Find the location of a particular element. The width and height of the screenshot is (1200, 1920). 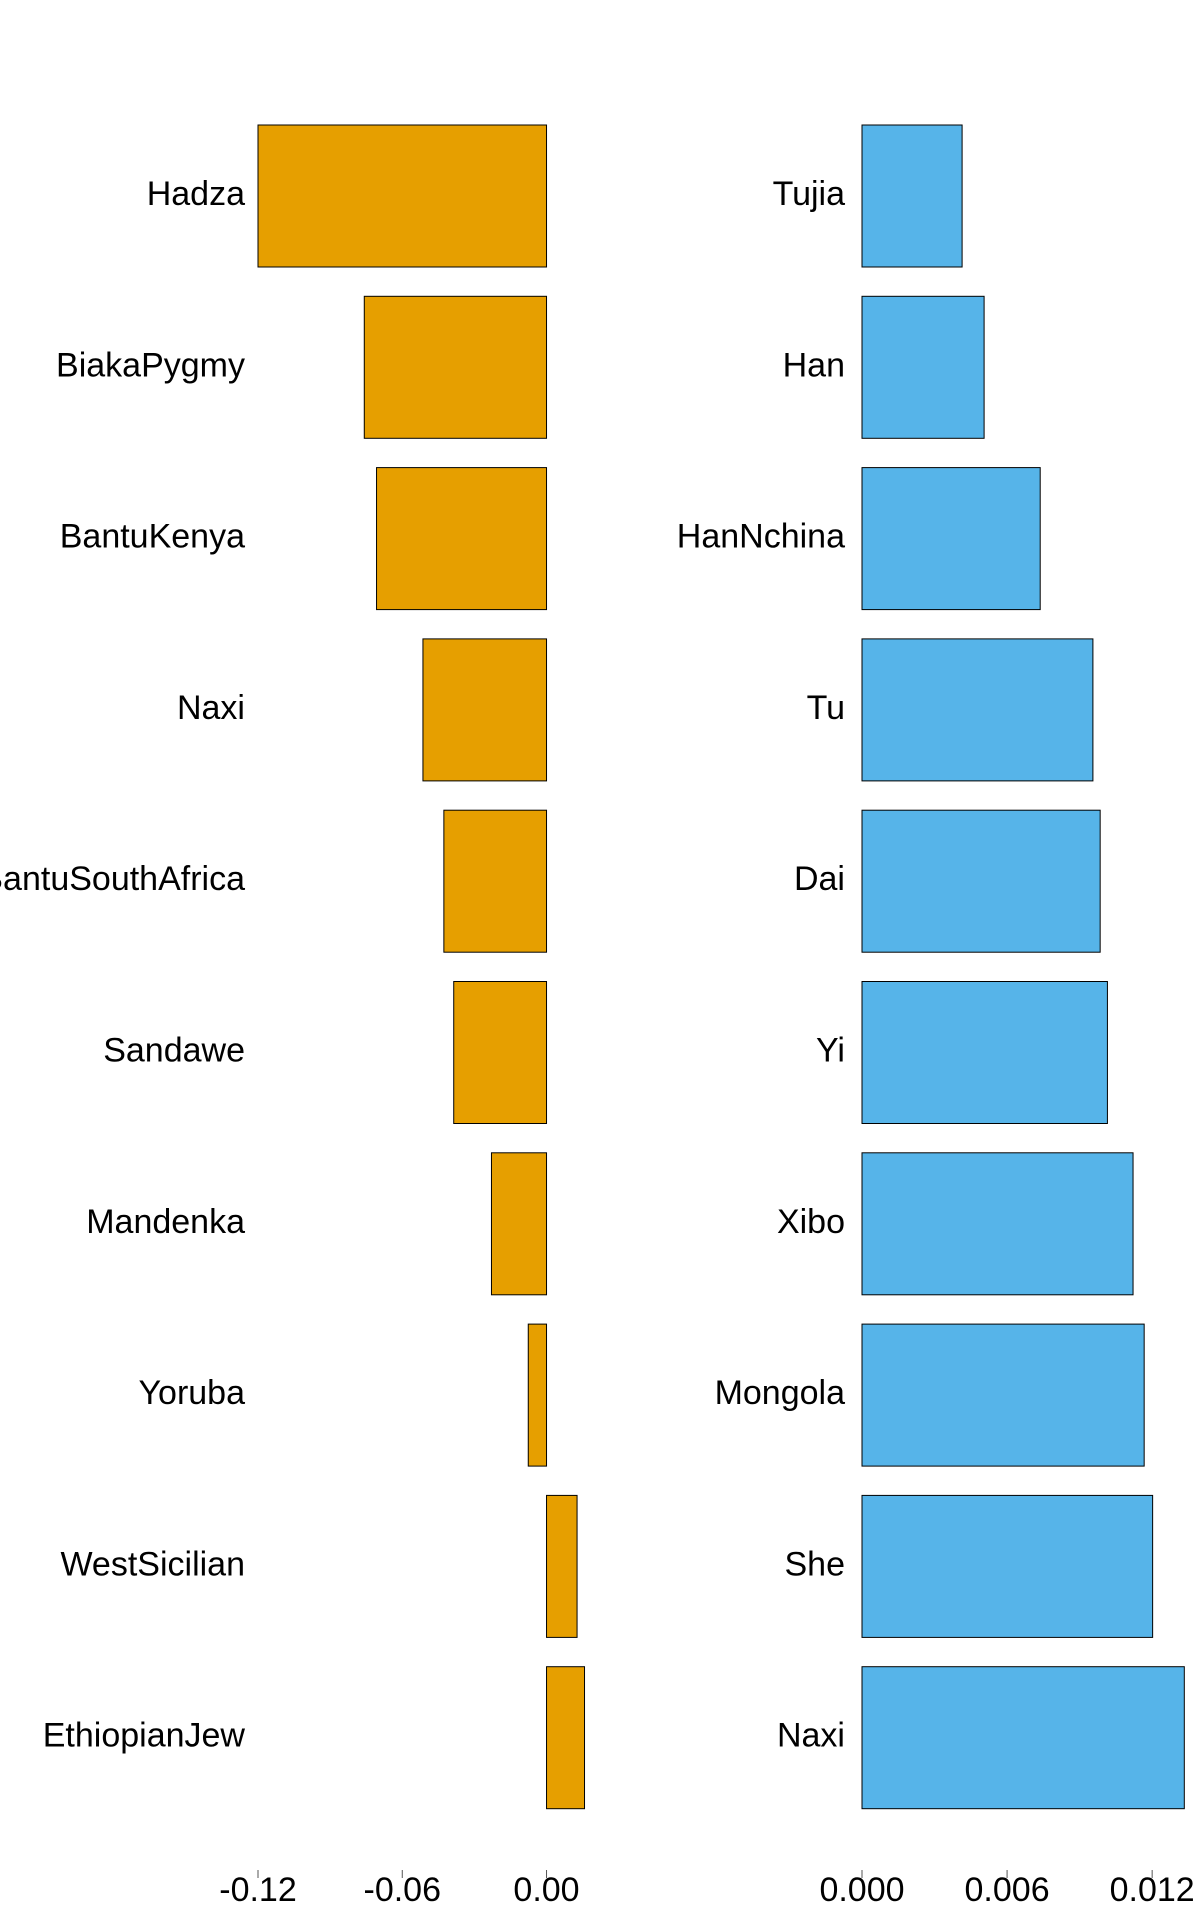

category-label: EthiopianJew is located at coordinates (144, 1736).